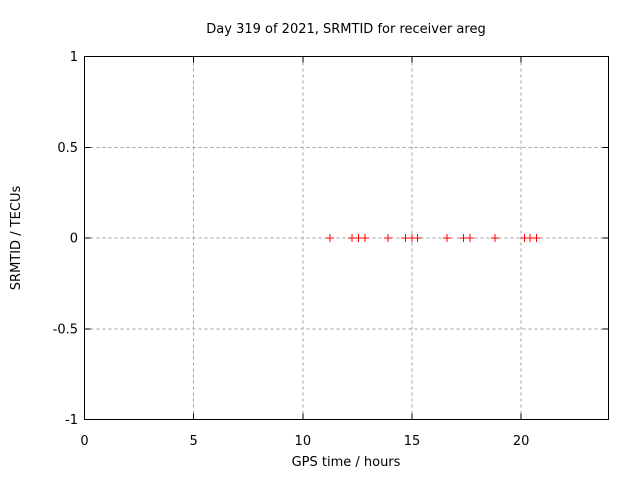  What do you see at coordinates (67, 148) in the screenshot?
I see `y-tick-label: 0.5` at bounding box center [67, 148].